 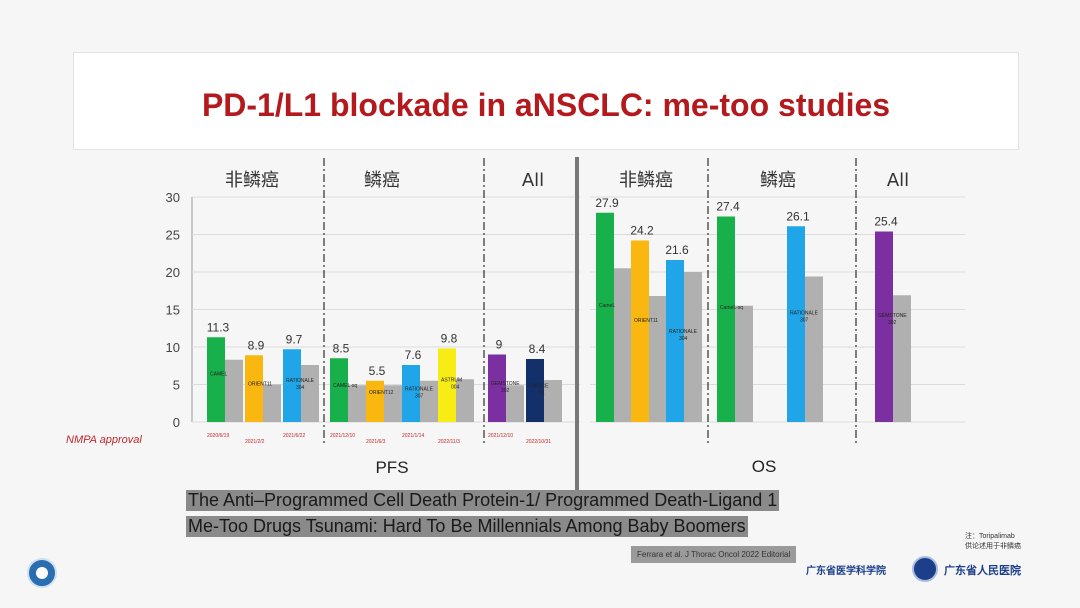 What do you see at coordinates (256, 345) in the screenshot?
I see `bar-value-label: 8.9` at bounding box center [256, 345].